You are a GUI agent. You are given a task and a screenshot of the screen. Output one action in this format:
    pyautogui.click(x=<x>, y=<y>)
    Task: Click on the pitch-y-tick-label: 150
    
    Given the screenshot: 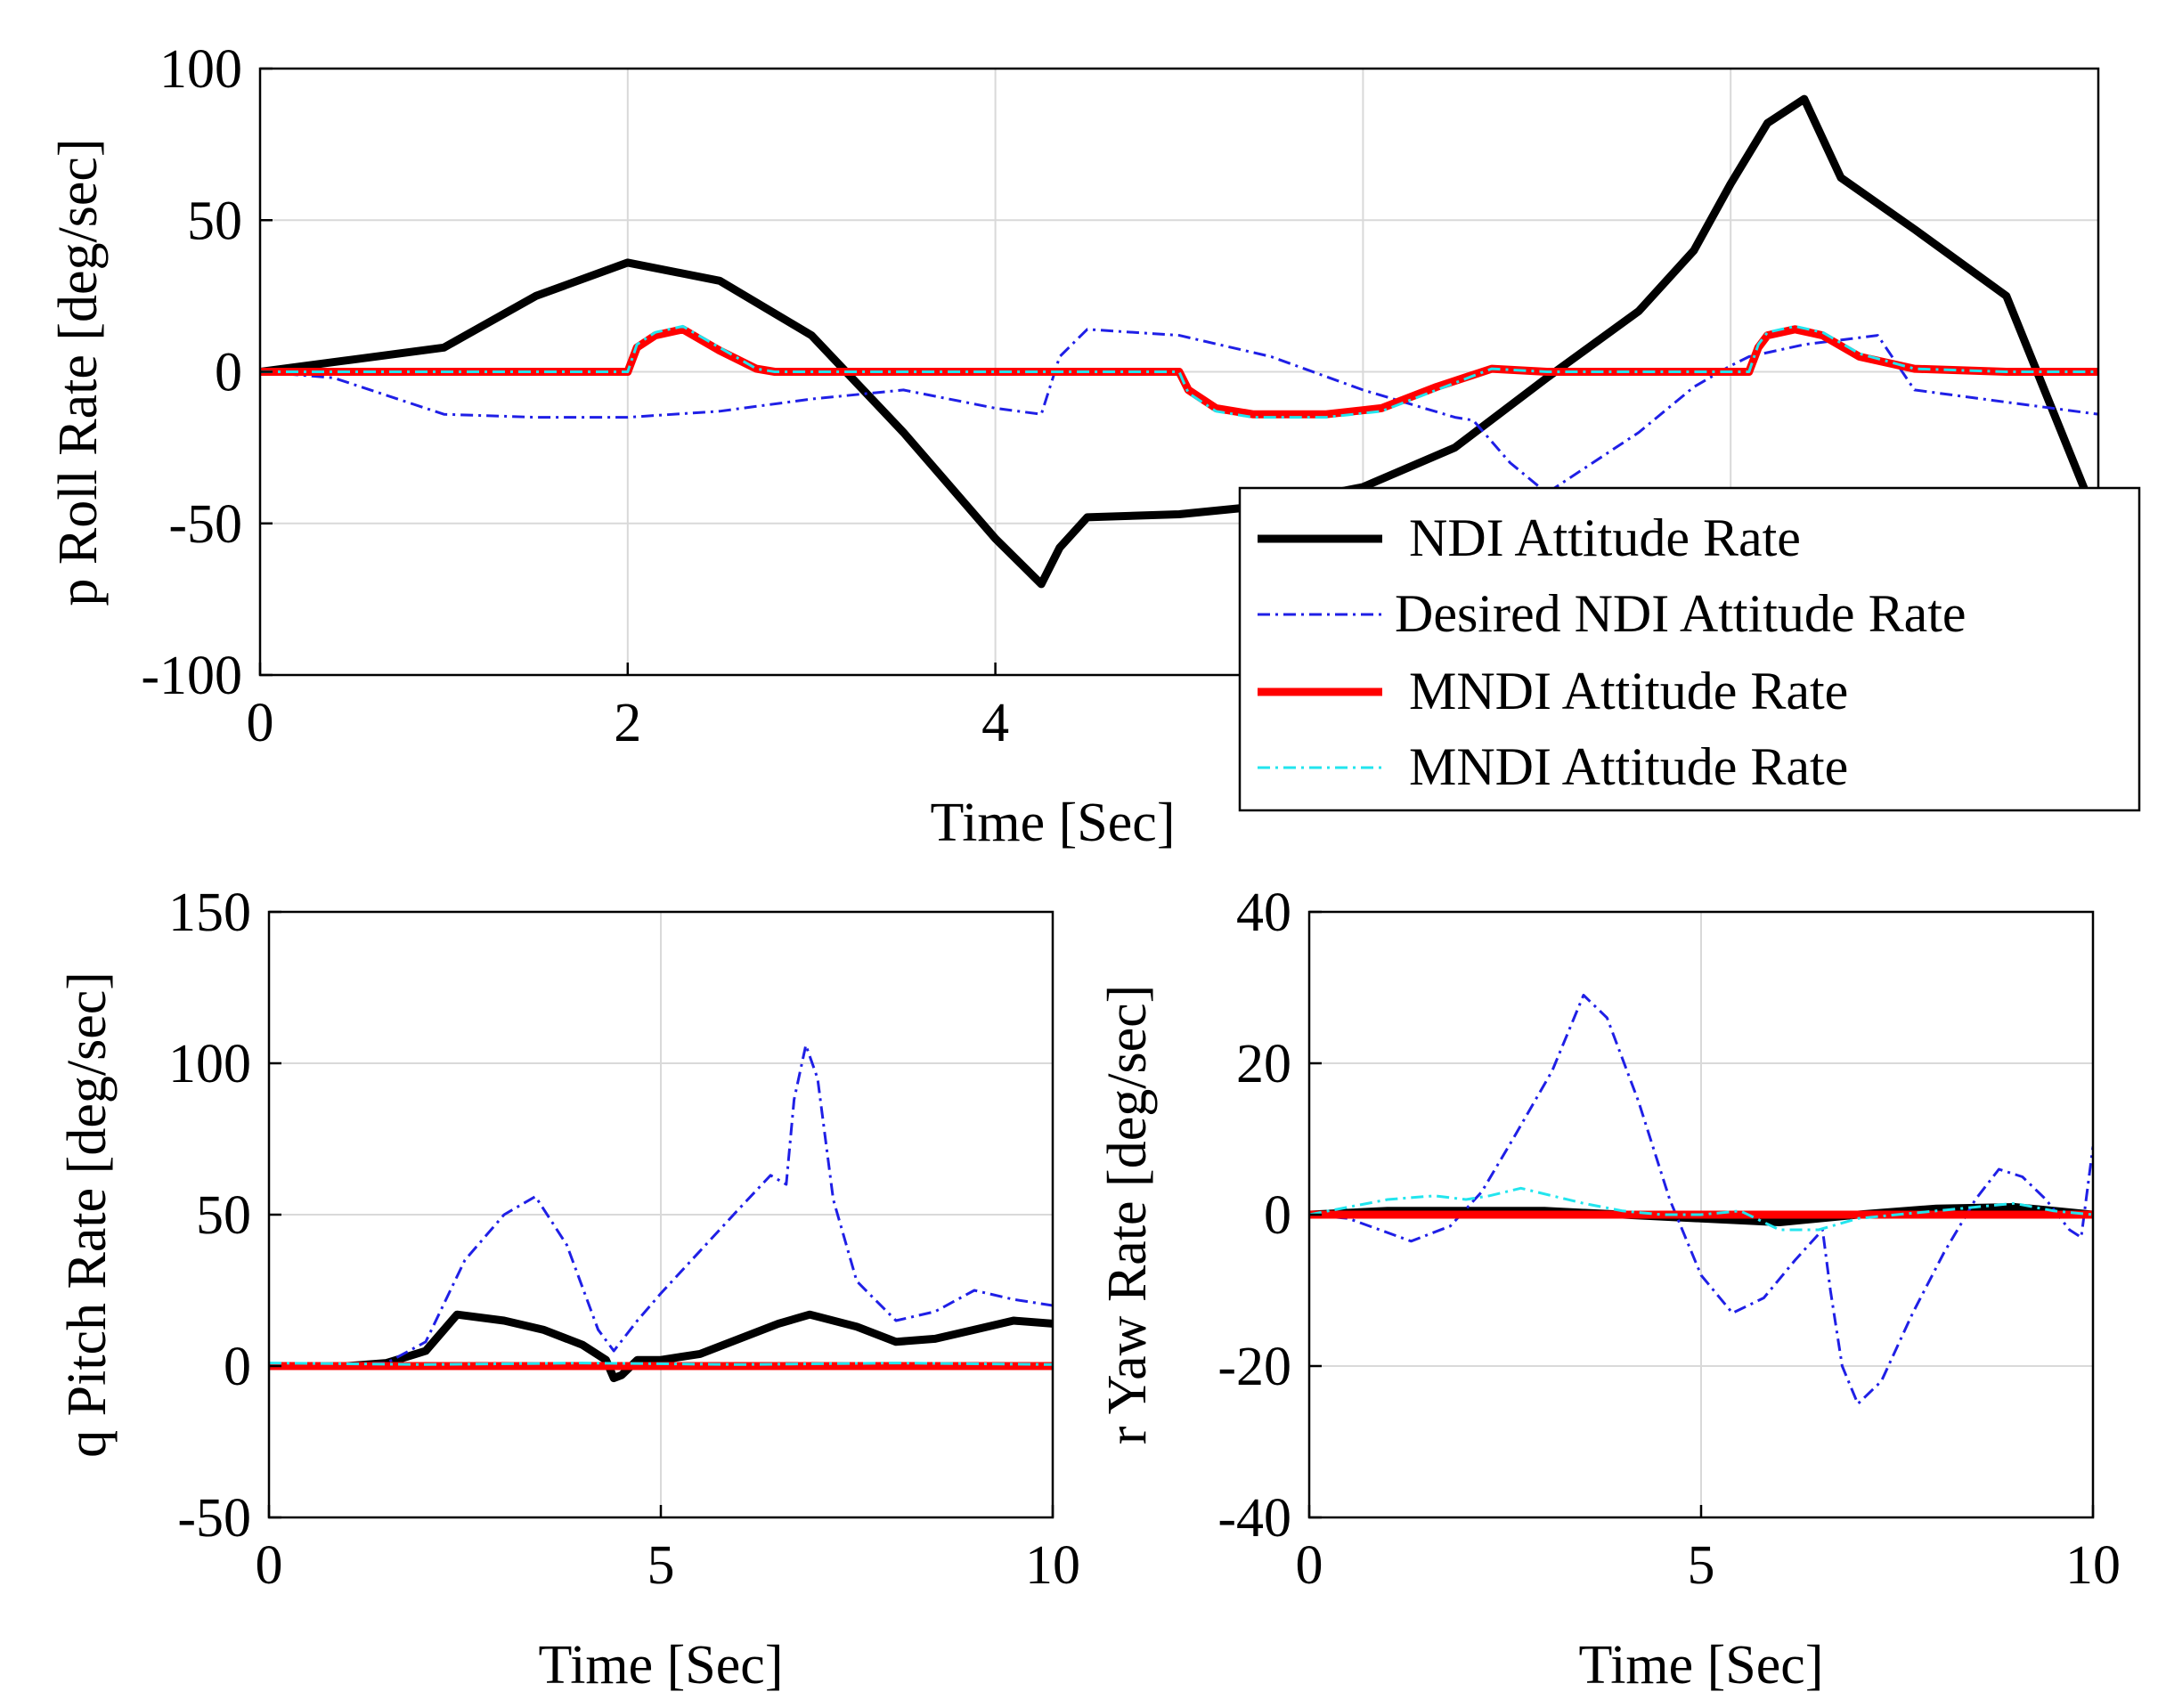 What is the action you would take?
    pyautogui.click(x=209, y=912)
    